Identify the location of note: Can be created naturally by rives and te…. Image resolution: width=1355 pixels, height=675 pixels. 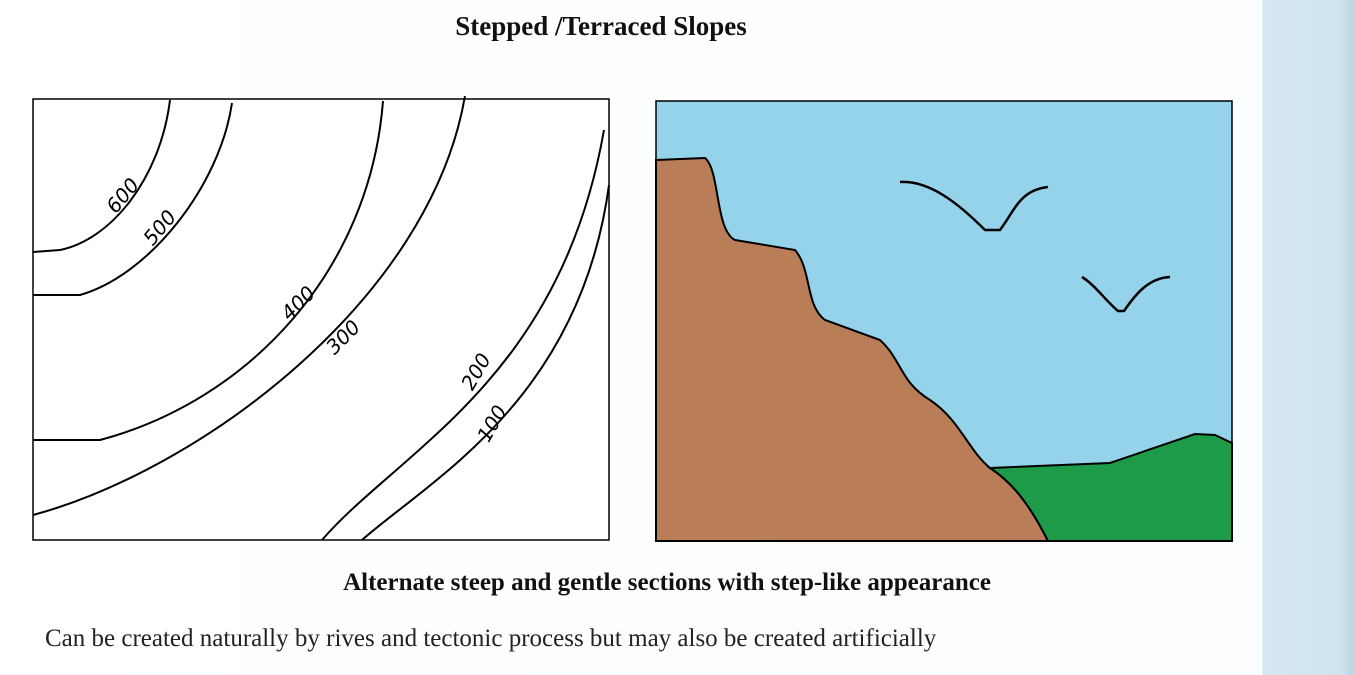
(491, 638).